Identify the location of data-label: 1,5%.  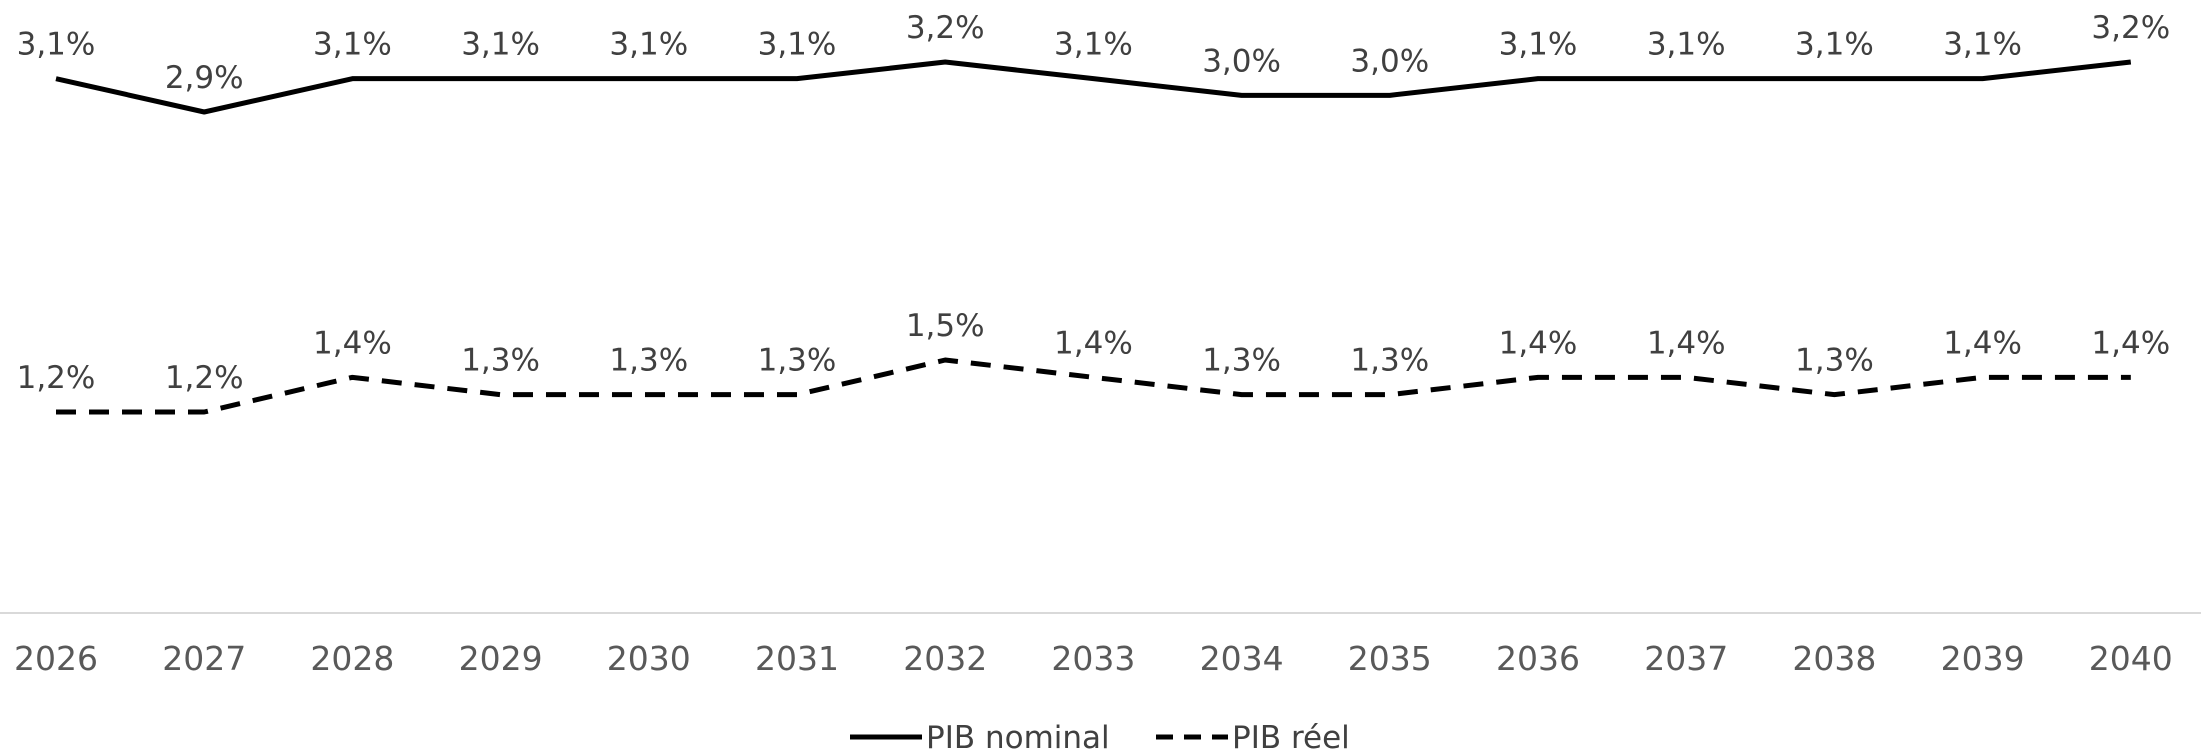
(945, 326).